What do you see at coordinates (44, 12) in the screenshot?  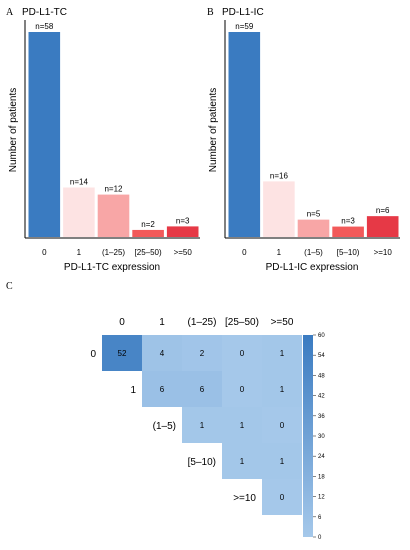 I see `panel-a-title: PD-L1-TC` at bounding box center [44, 12].